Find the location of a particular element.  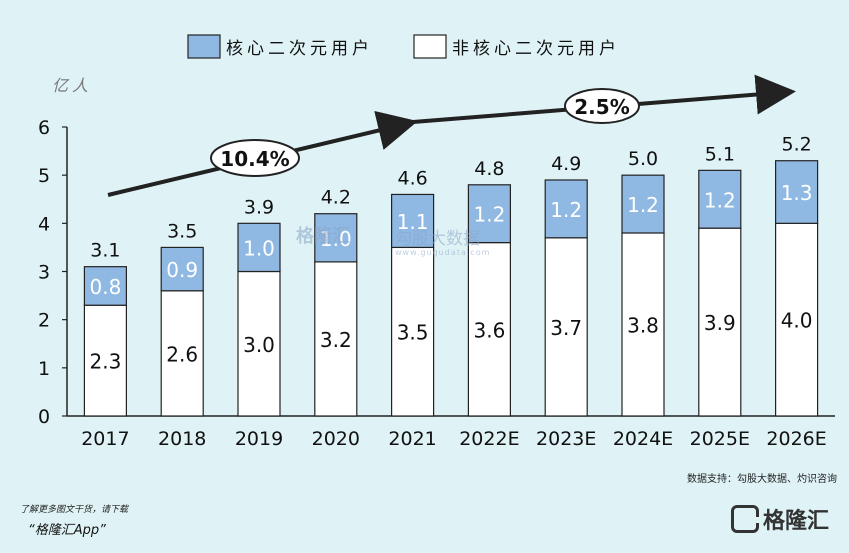

x-tick-label: 2018 is located at coordinates (182, 439).